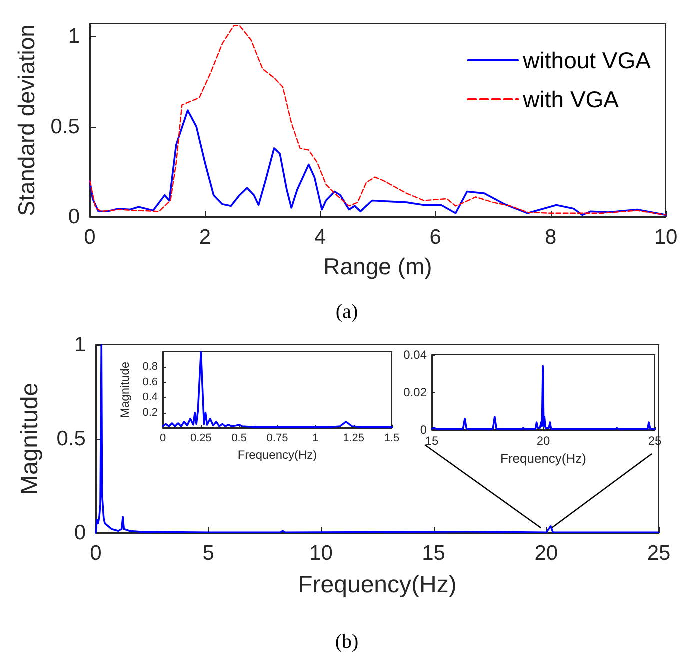 The width and height of the screenshot is (694, 660). Describe the element at coordinates (659, 553) in the screenshot. I see `x-tick-label: 25` at that location.